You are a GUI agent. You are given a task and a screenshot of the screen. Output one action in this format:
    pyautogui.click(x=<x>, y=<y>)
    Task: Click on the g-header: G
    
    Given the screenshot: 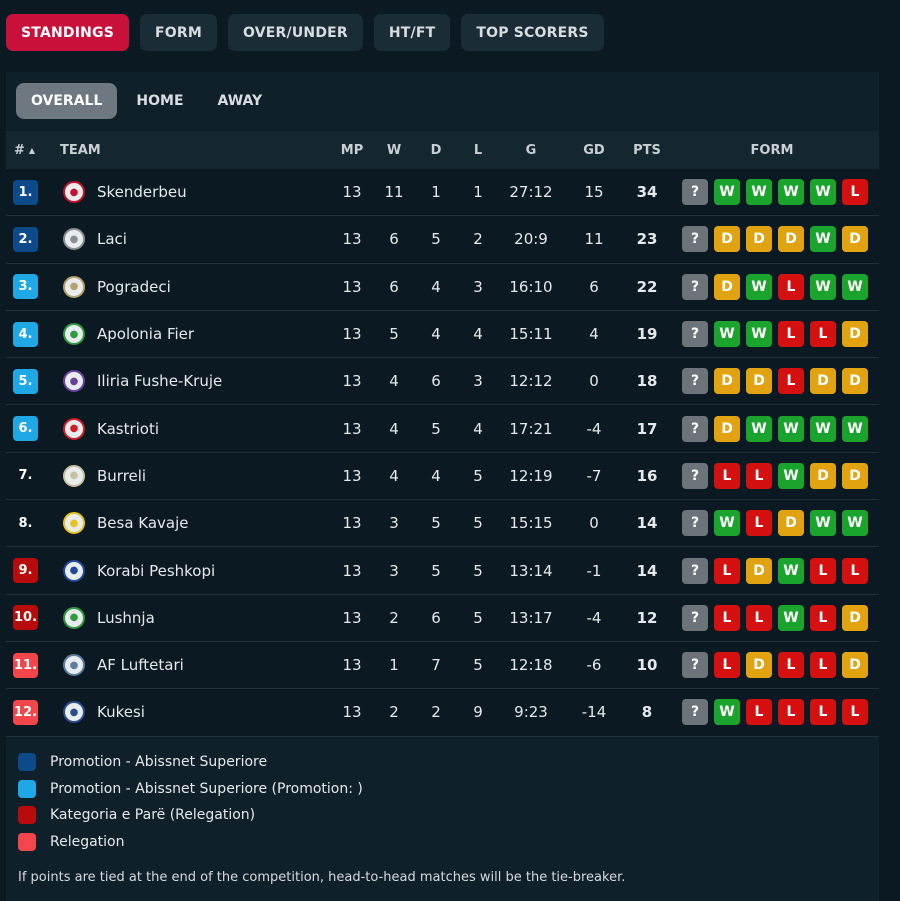 What is the action you would take?
    pyautogui.click(x=531, y=150)
    